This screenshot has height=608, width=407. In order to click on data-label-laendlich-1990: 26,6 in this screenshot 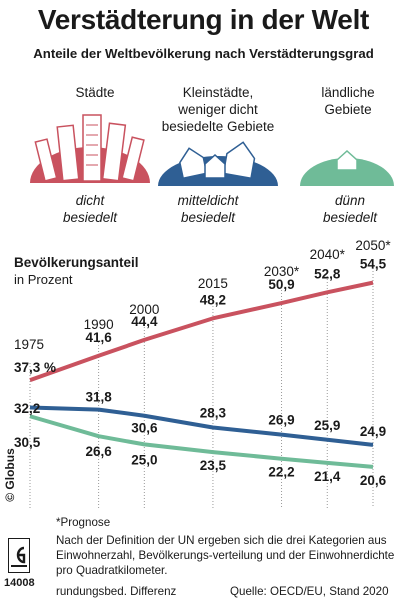, I will do `click(98, 451)`.